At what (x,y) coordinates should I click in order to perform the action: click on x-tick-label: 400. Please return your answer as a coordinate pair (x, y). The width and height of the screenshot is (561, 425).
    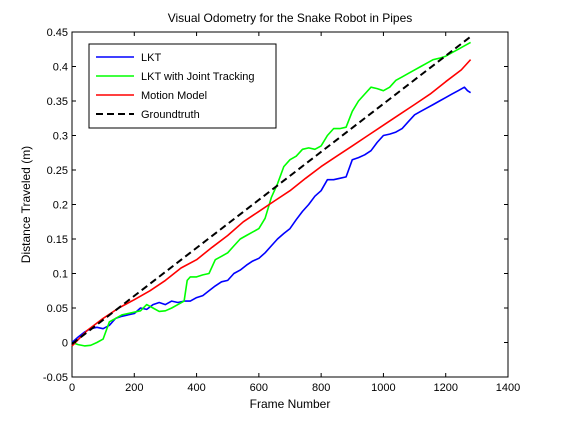
    Looking at the image, I should click on (196, 388).